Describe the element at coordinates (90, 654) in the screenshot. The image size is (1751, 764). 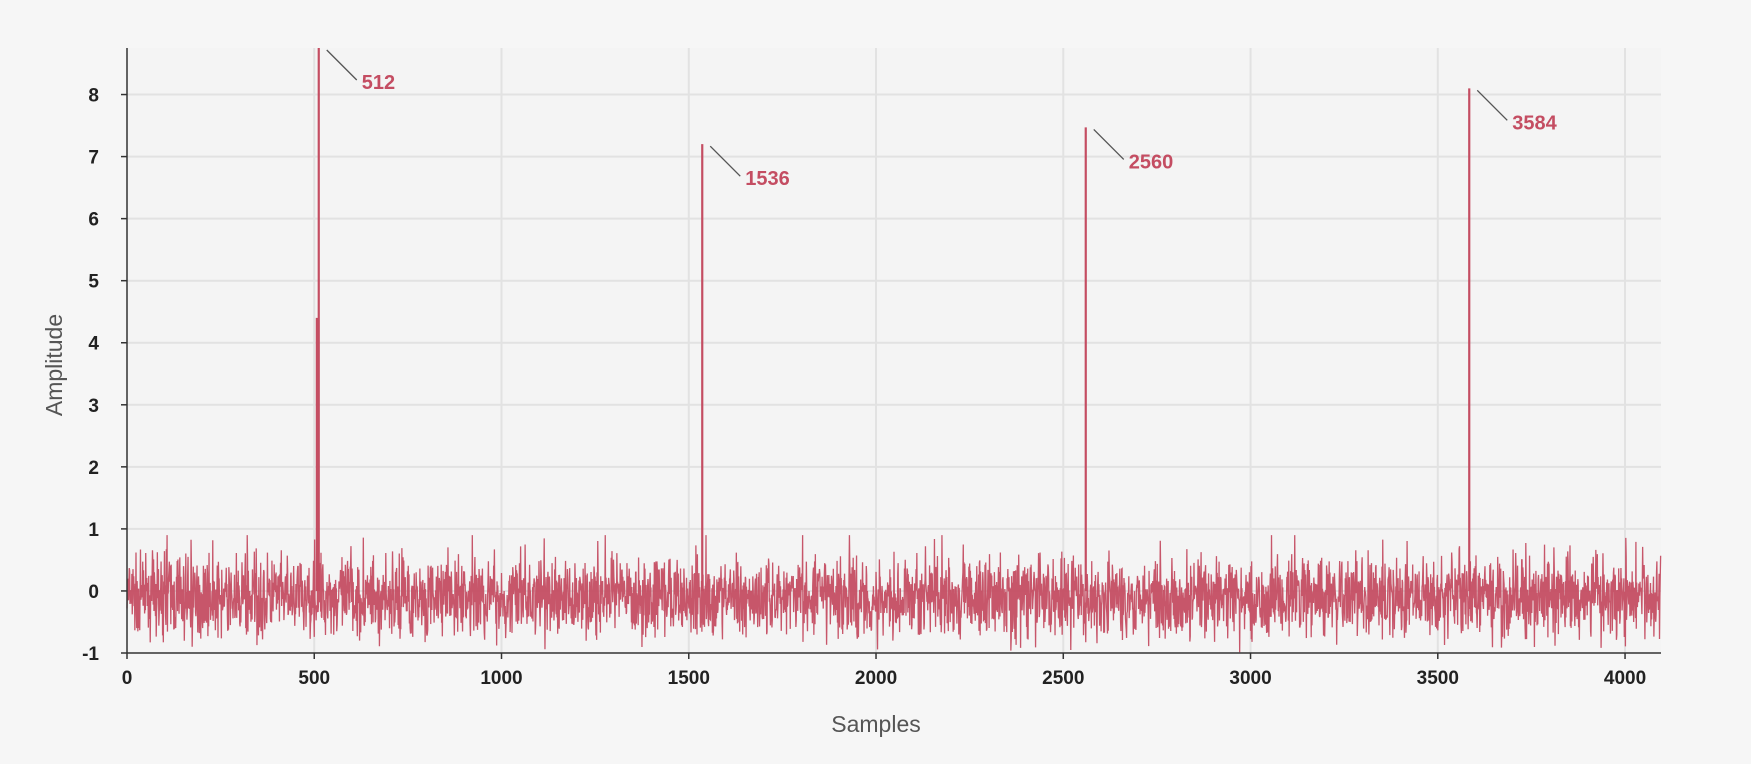
I see `y-tick-label: -1` at that location.